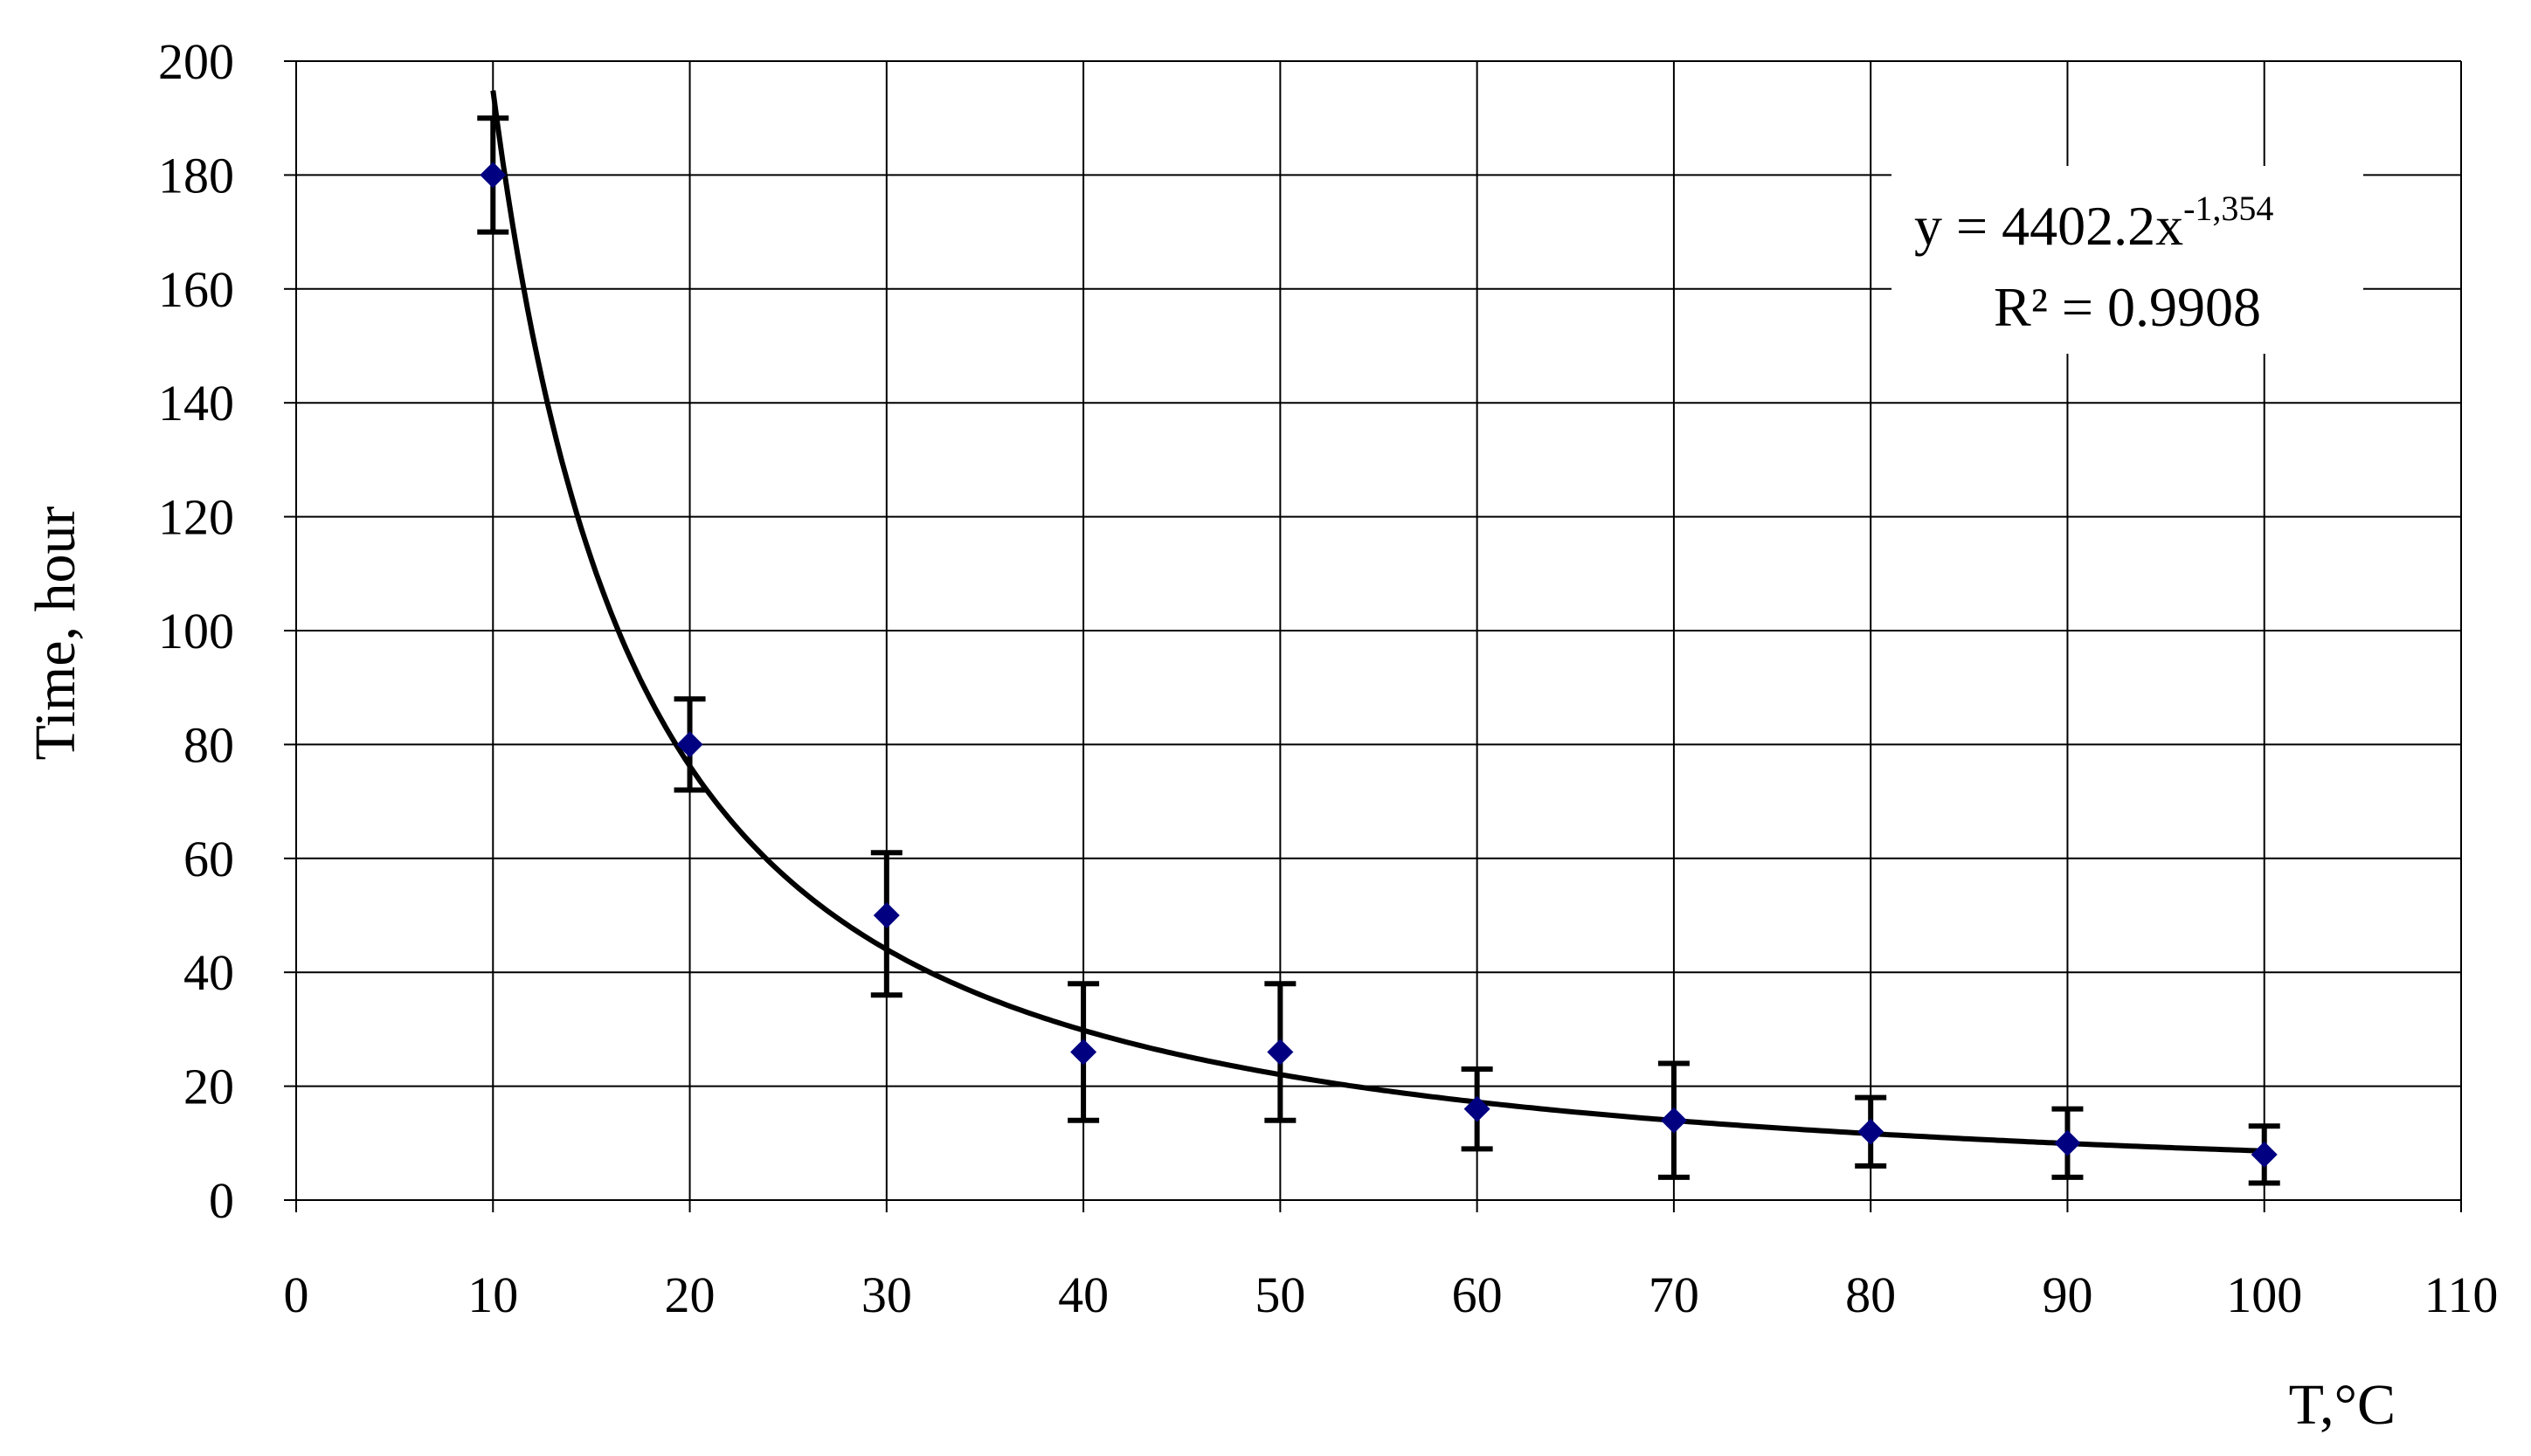  What do you see at coordinates (55, 634) in the screenshot?
I see `y-axis-title: Time, hour` at bounding box center [55, 634].